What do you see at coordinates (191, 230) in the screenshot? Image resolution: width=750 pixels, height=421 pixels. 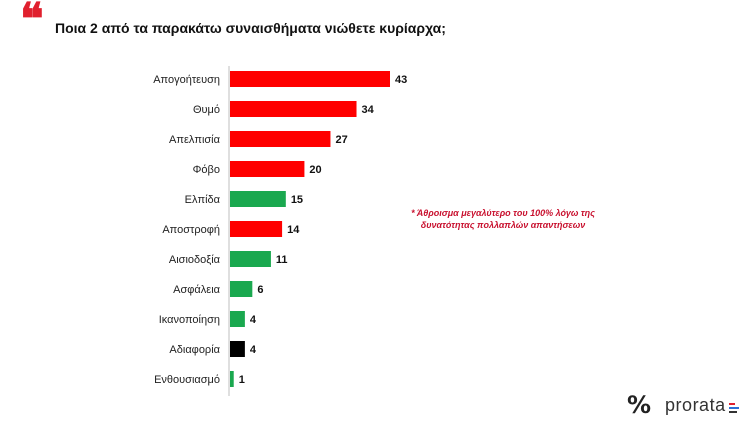 I see `category-label: Αποστροφή` at bounding box center [191, 230].